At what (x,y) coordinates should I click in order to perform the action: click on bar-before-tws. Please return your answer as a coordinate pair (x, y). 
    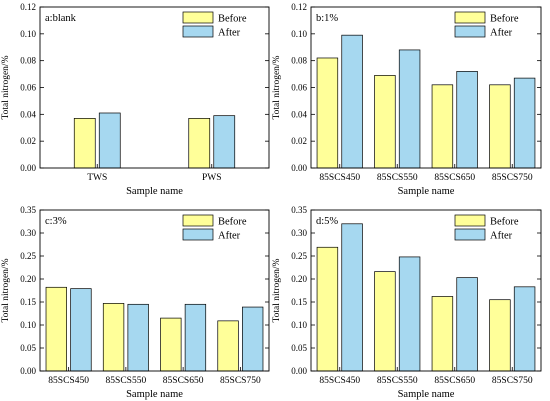
    Looking at the image, I should click on (84, 143).